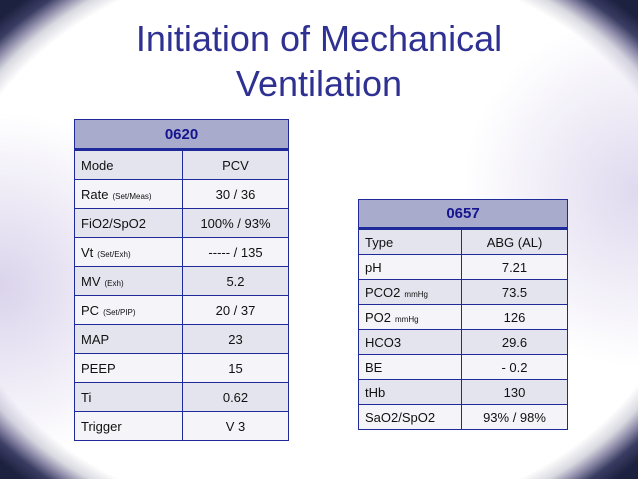 This screenshot has height=479, width=638. I want to click on row-unit: (Exh), so click(114, 283).